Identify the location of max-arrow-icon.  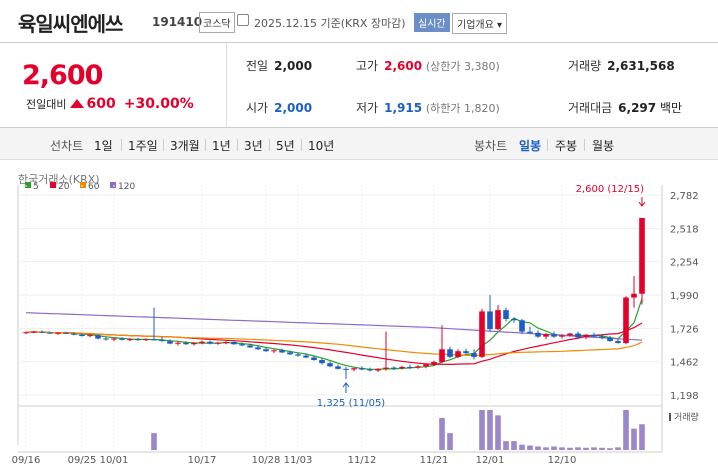
(642, 202).